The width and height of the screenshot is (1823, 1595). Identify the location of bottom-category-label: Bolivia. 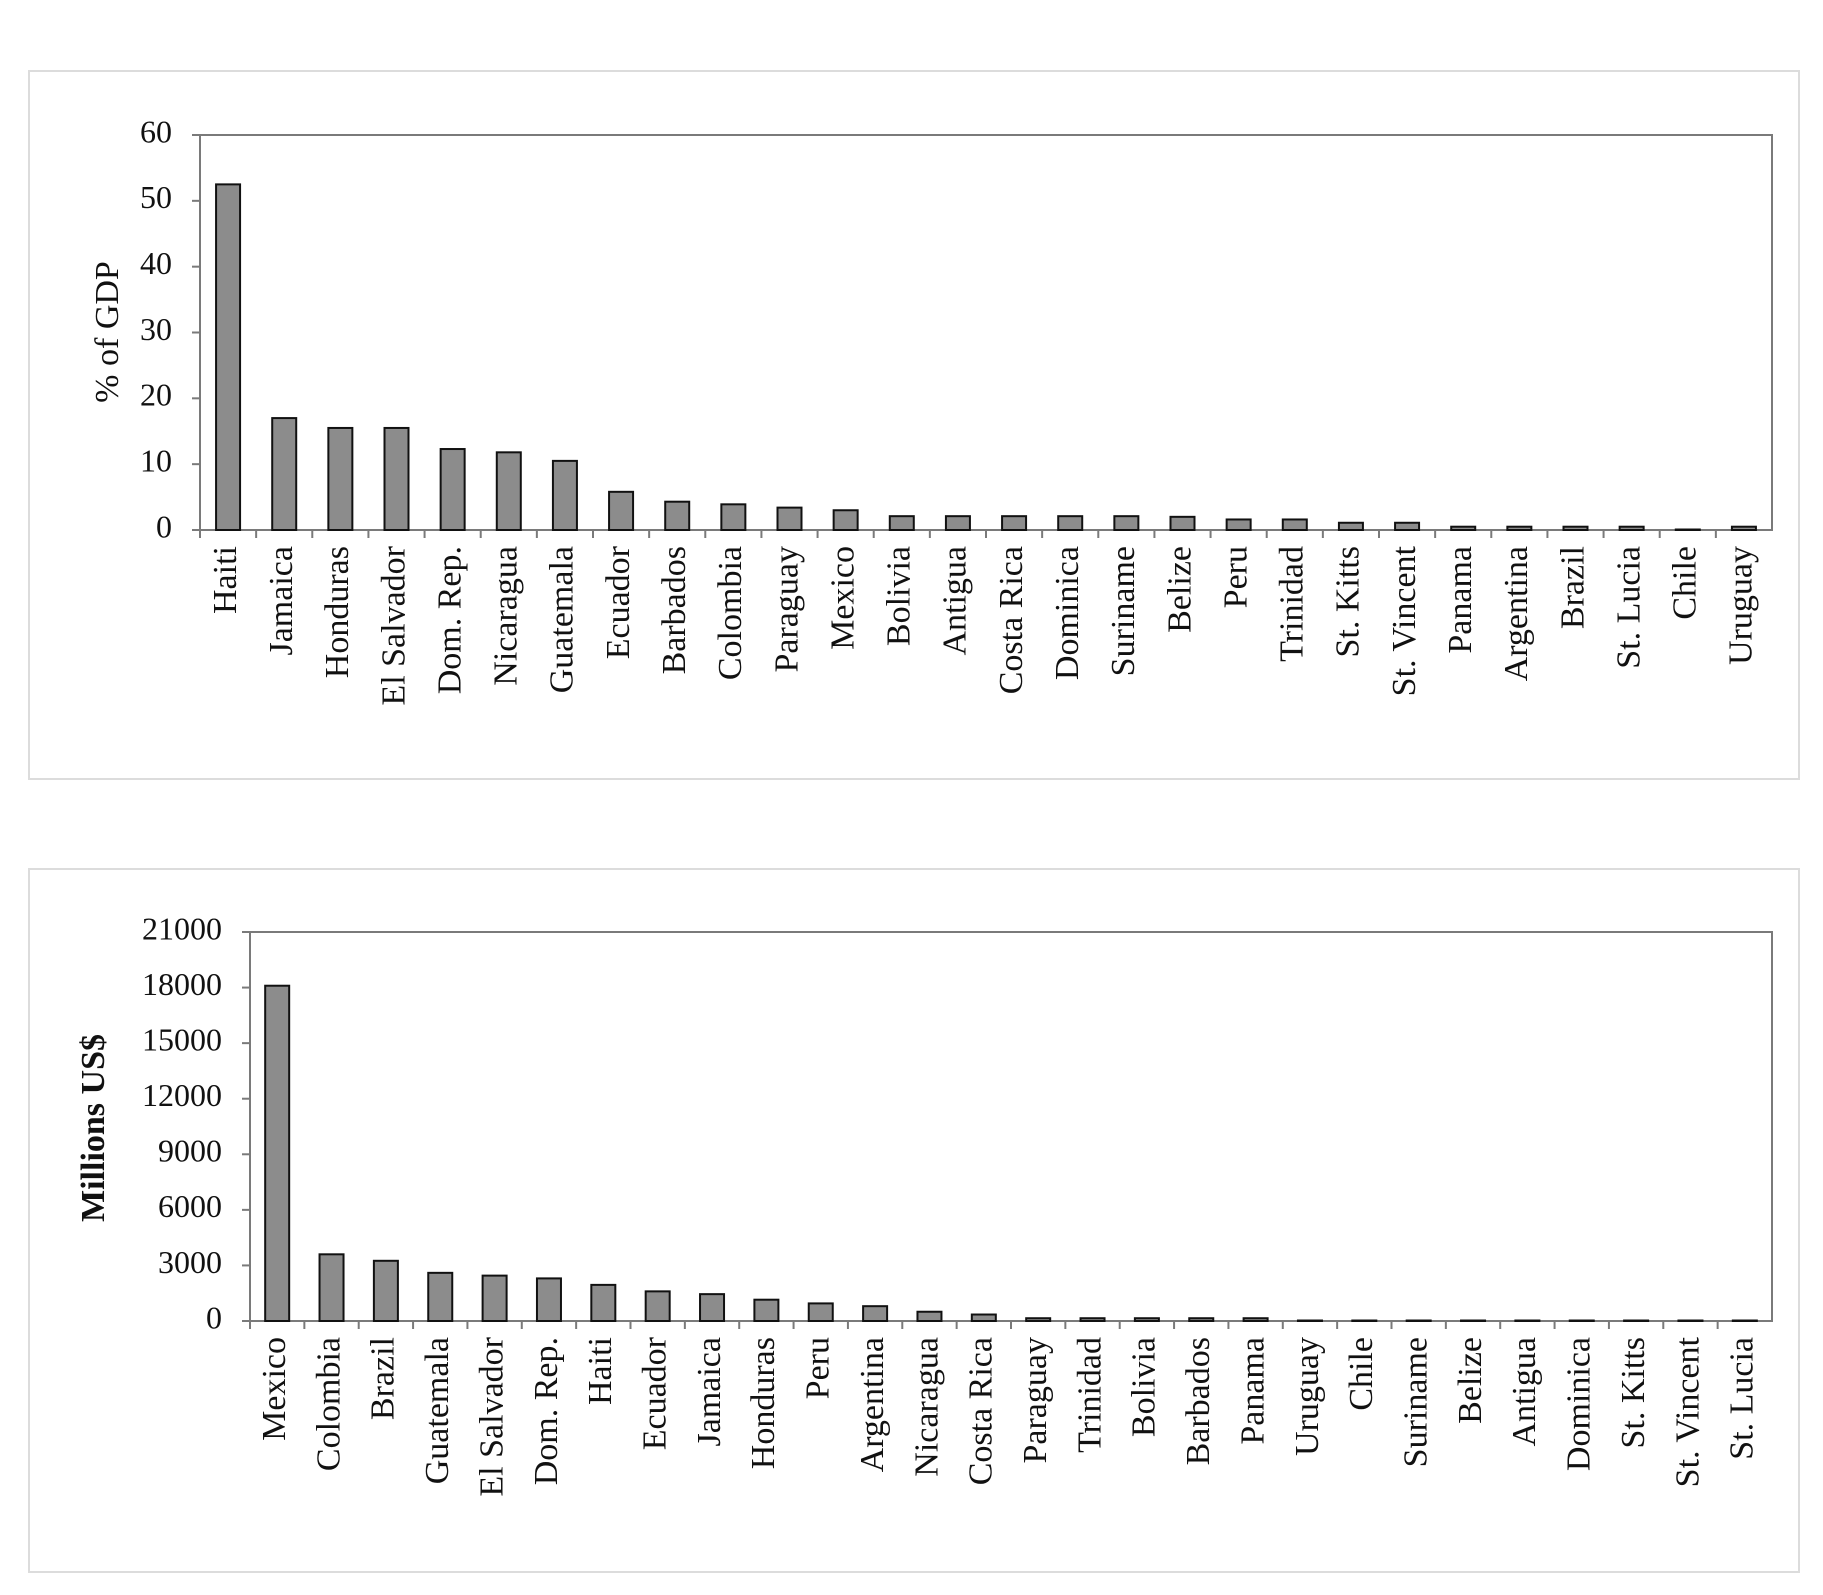
(1144, 1387).